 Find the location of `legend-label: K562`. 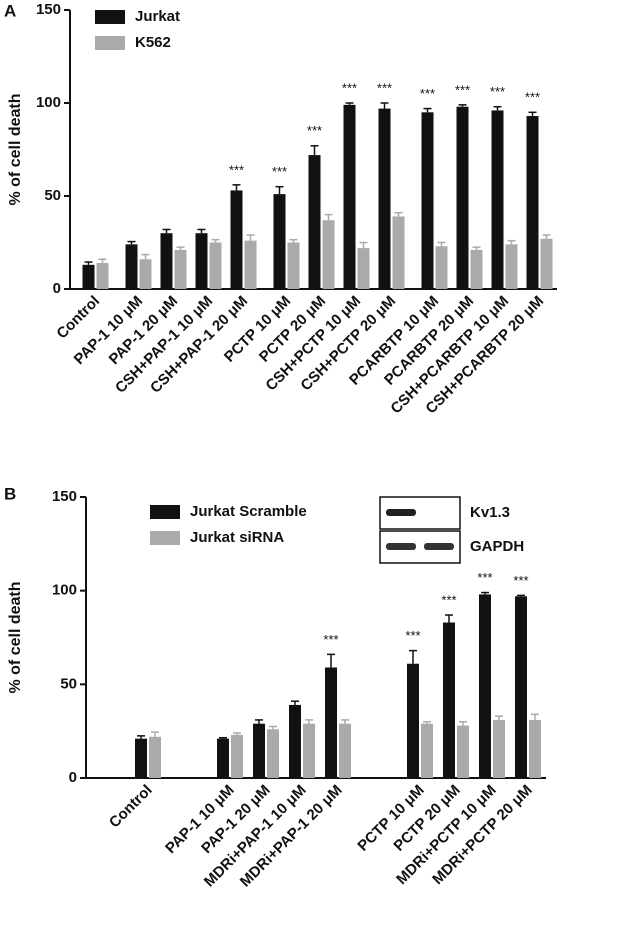

legend-label: K562 is located at coordinates (153, 42).